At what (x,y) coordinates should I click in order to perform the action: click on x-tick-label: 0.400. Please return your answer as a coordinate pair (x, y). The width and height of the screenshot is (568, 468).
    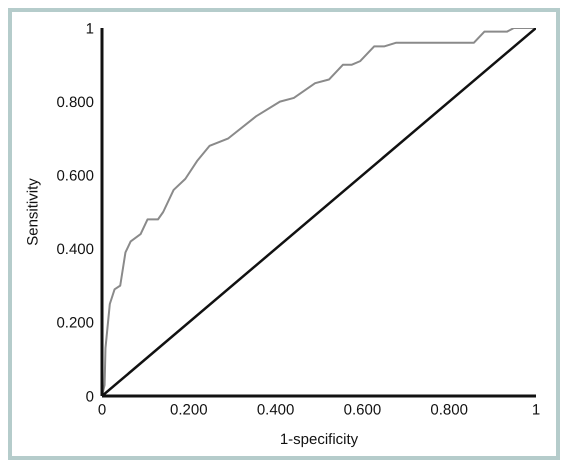
    Looking at the image, I should click on (275, 410).